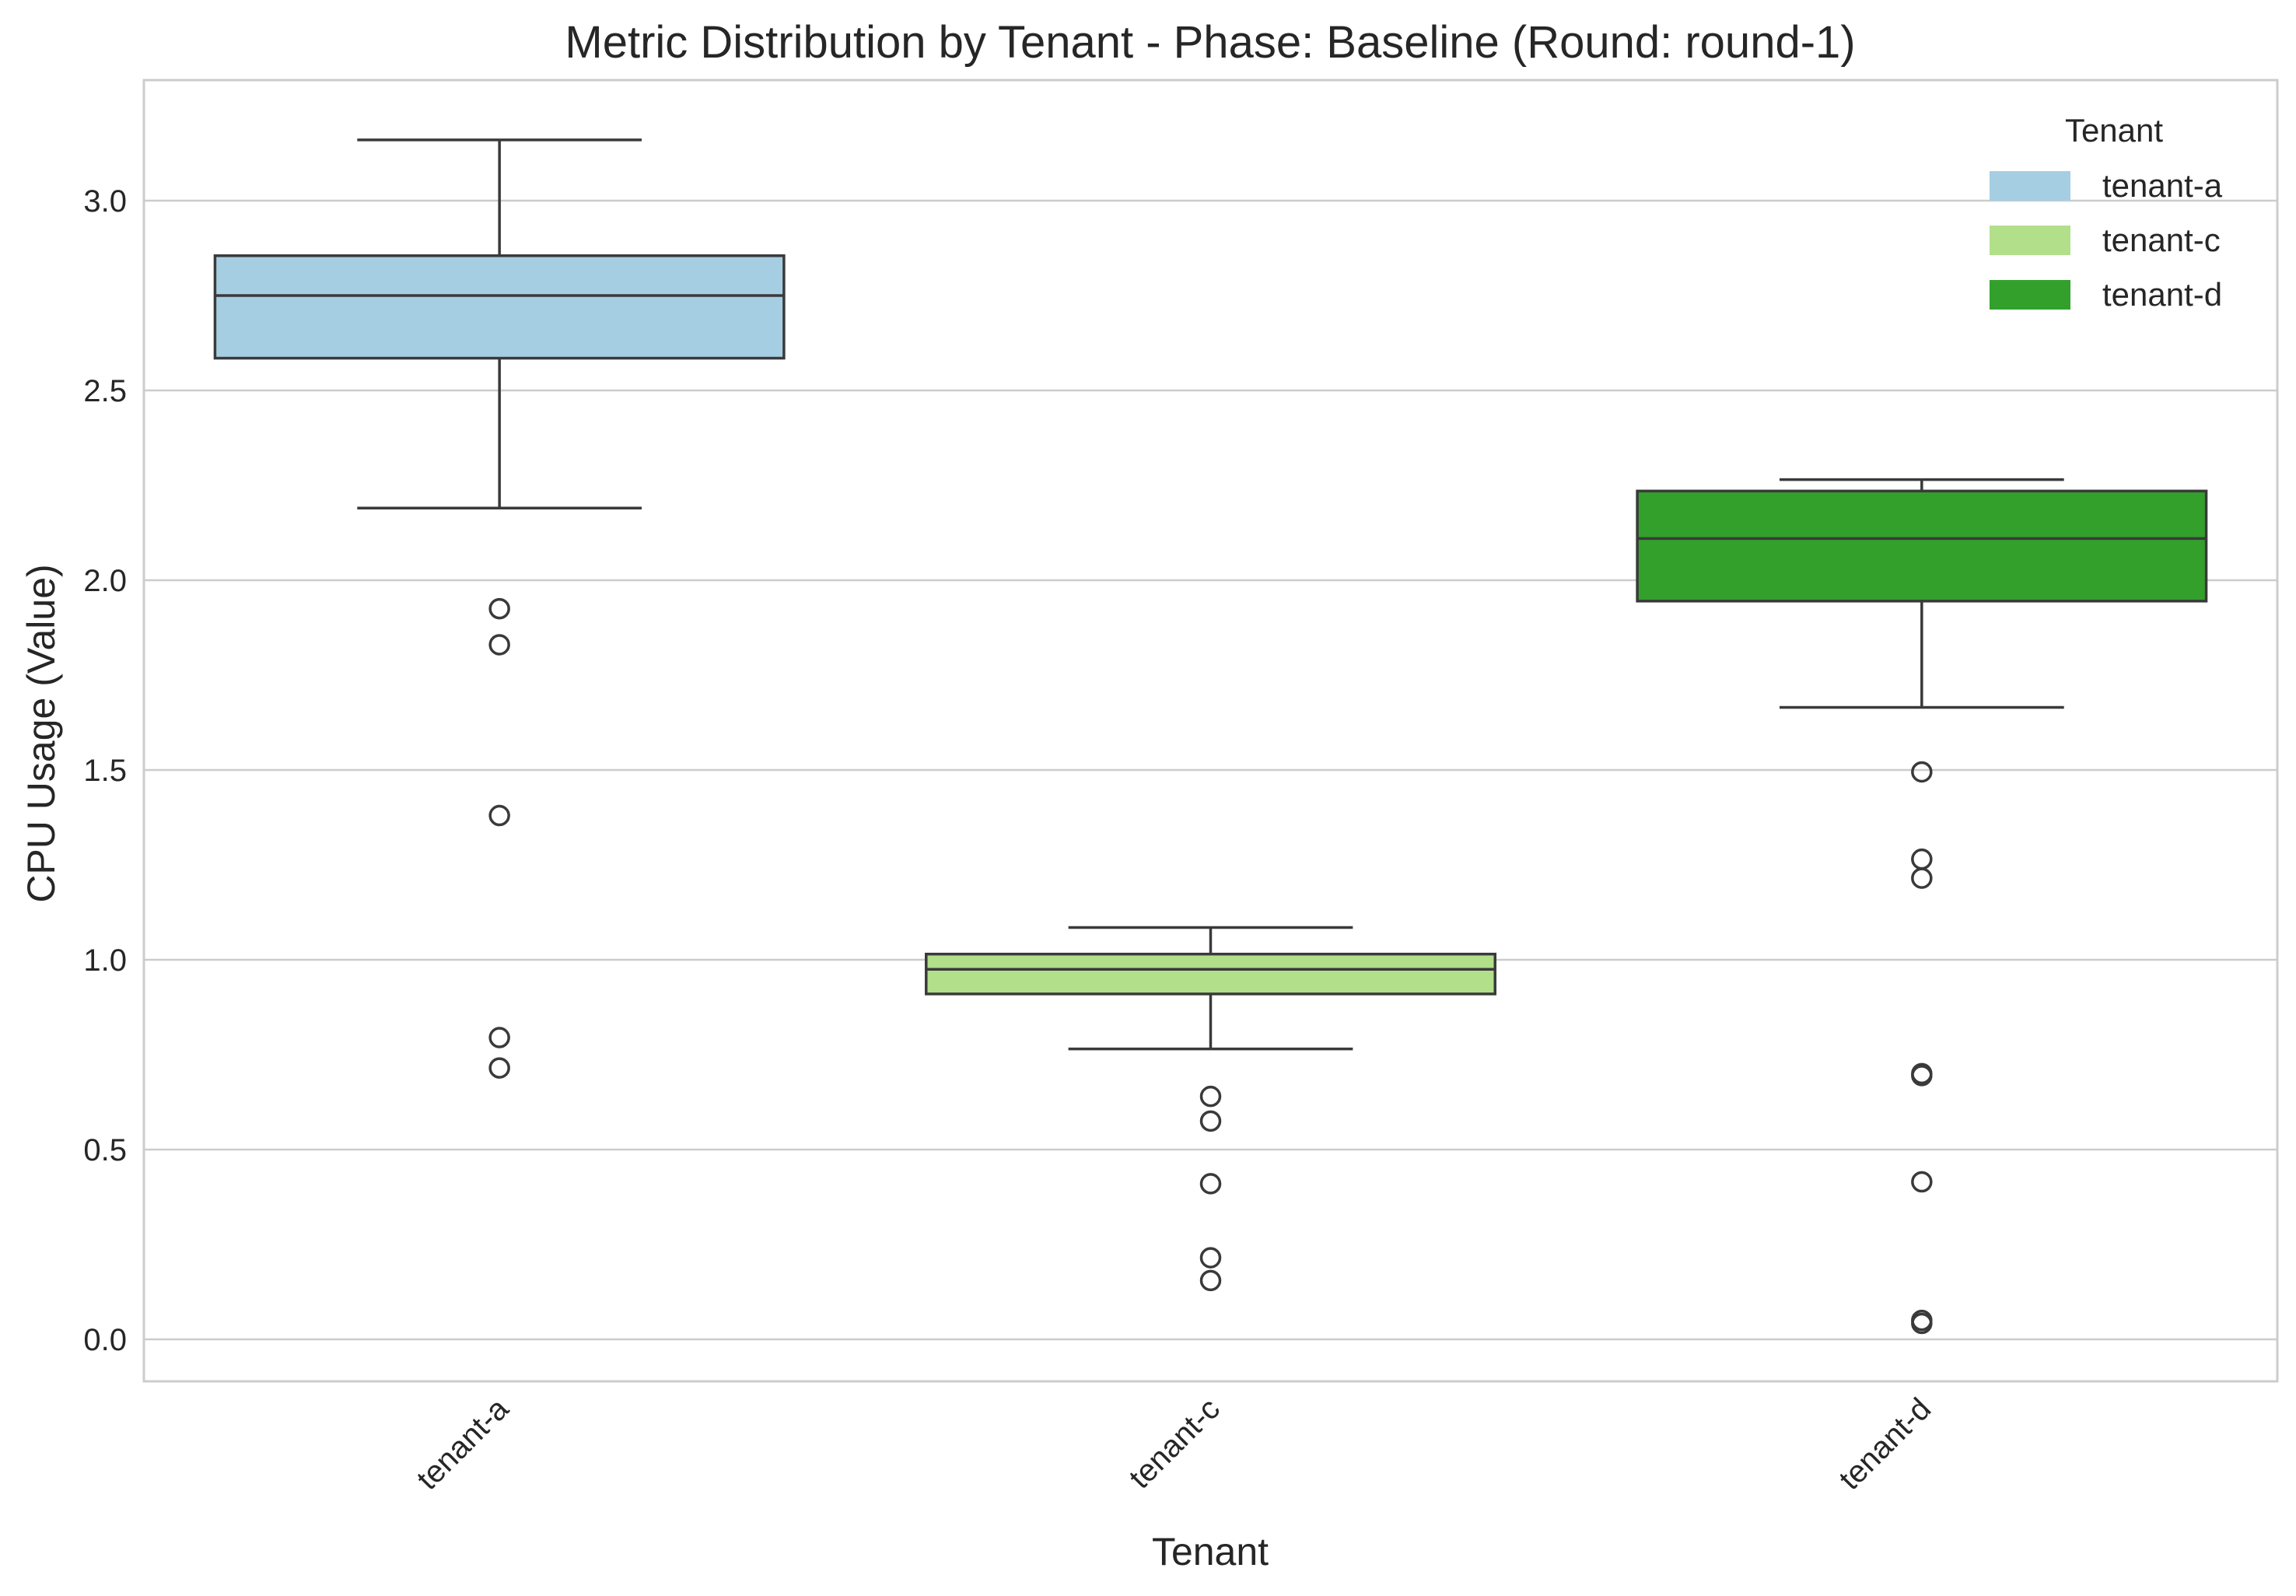 Image resolution: width=2296 pixels, height=1596 pixels. Describe the element at coordinates (1210, 1109) in the screenshot. I see `box-group-tenant-c` at that location.